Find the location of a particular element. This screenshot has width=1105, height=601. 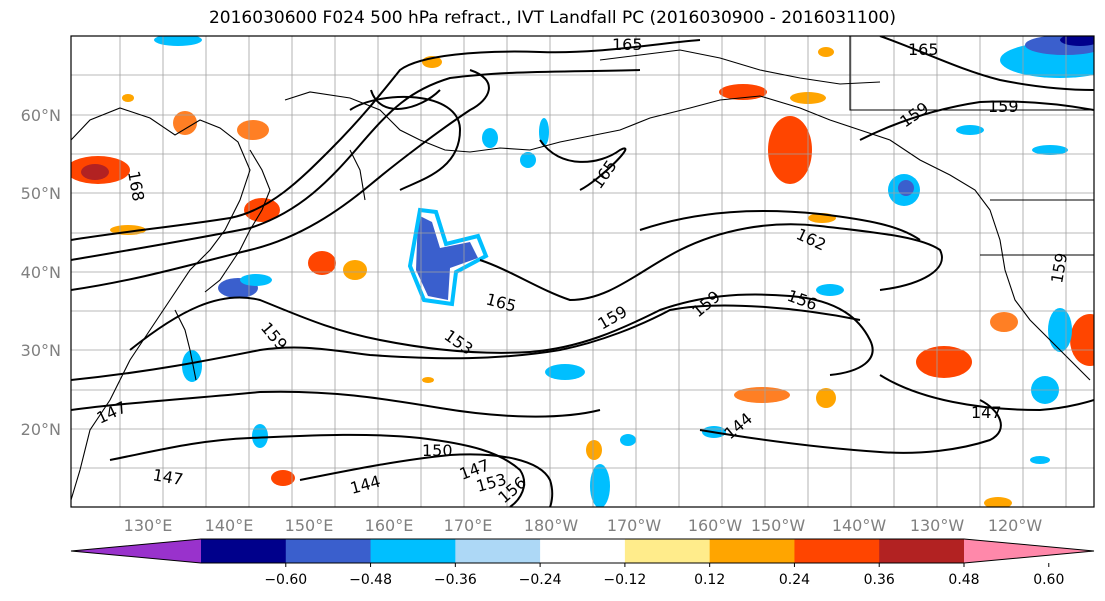

lon-label: 170°E is located at coordinates (468, 525).